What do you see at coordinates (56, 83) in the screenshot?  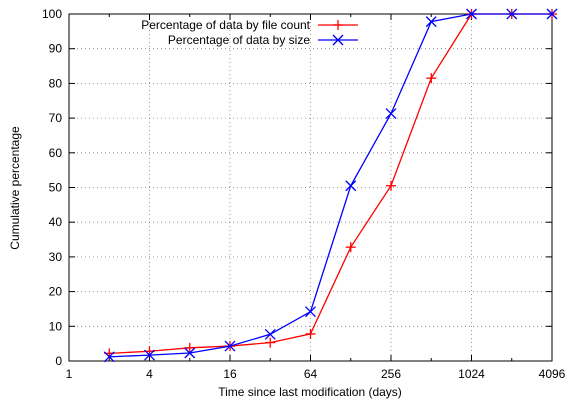 I see `y-tick-label: 80` at bounding box center [56, 83].